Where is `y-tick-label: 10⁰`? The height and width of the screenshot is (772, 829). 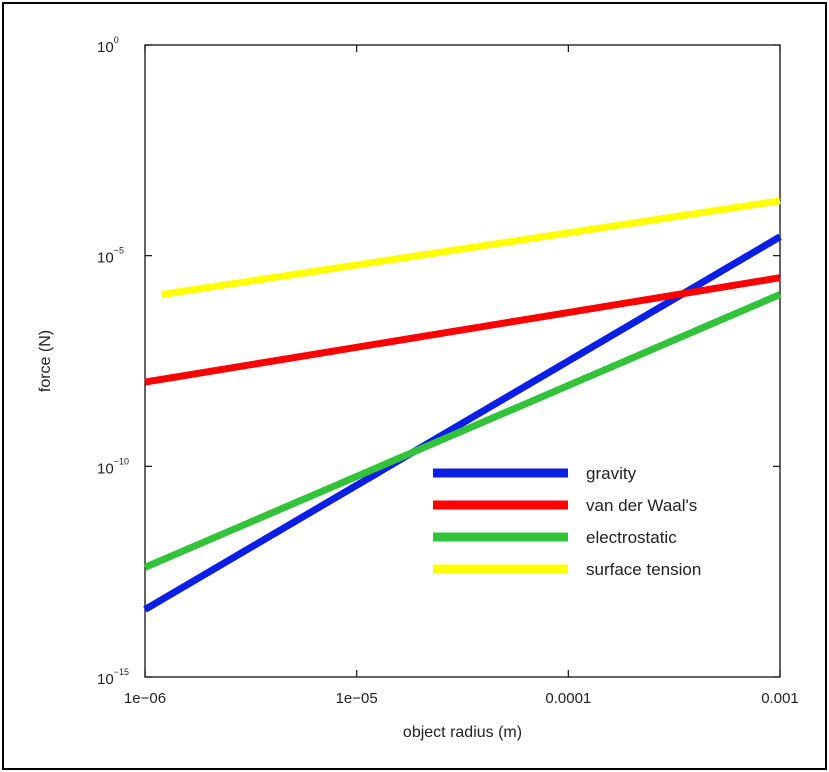 y-tick-label: 10⁰ is located at coordinates (108, 45).